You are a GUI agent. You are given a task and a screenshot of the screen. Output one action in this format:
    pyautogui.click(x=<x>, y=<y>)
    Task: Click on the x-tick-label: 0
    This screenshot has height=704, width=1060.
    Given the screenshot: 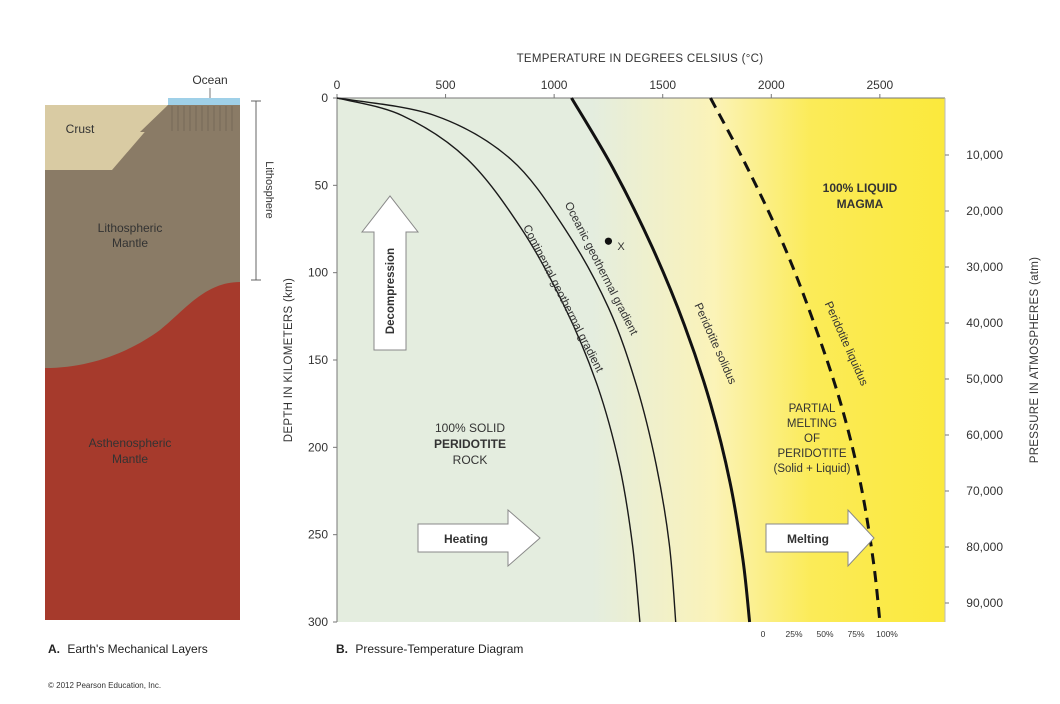 What is the action you would take?
    pyautogui.click(x=337, y=85)
    